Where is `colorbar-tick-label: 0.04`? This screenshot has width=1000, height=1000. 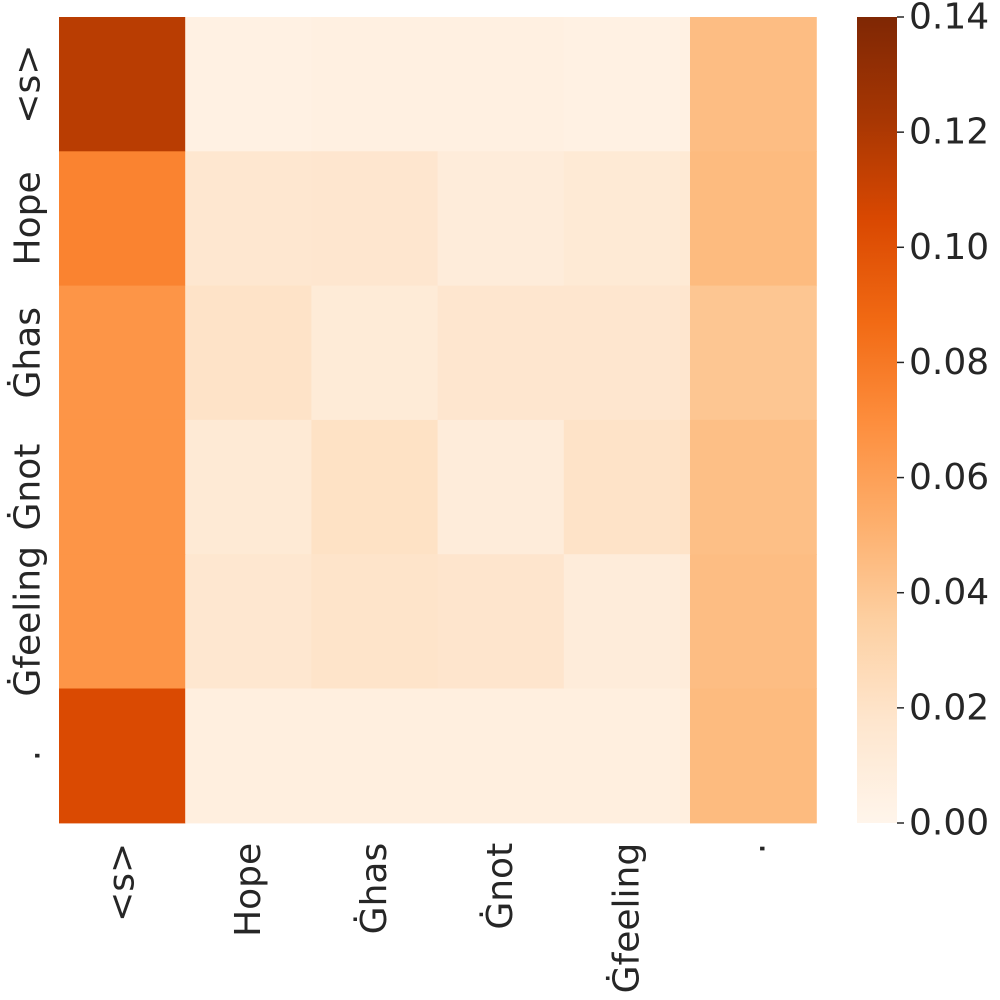 colorbar-tick-label: 0.04 is located at coordinates (949, 592).